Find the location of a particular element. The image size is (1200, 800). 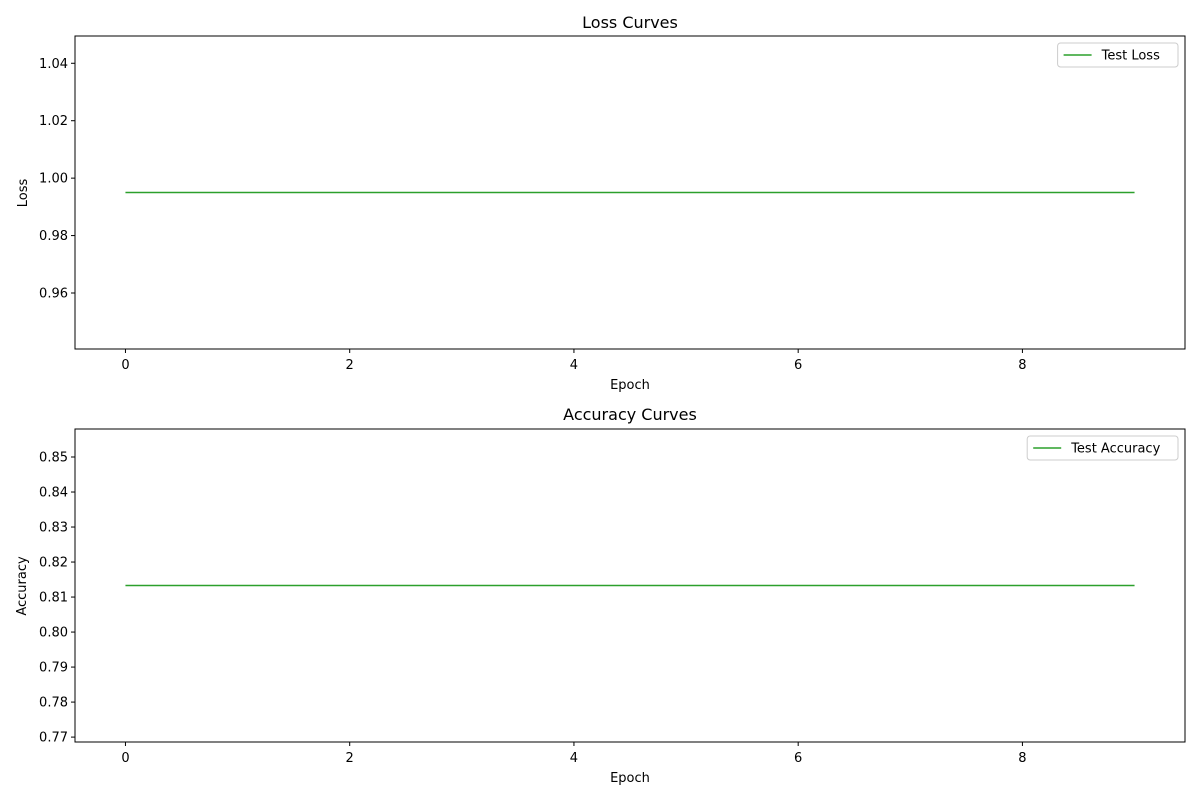

accuracy-legend-box is located at coordinates (1102, 448).